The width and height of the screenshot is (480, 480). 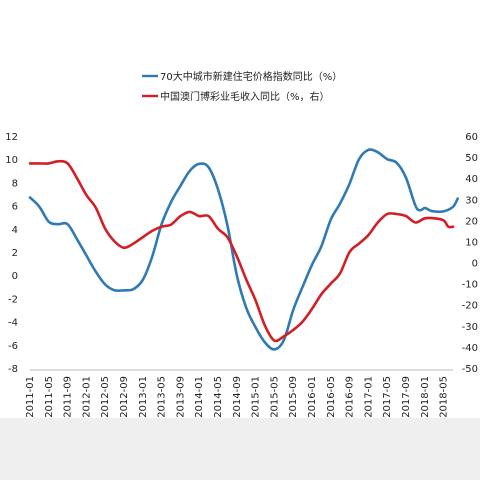 I want to click on x-tick-label: 2018-05, so click(x=444, y=397).